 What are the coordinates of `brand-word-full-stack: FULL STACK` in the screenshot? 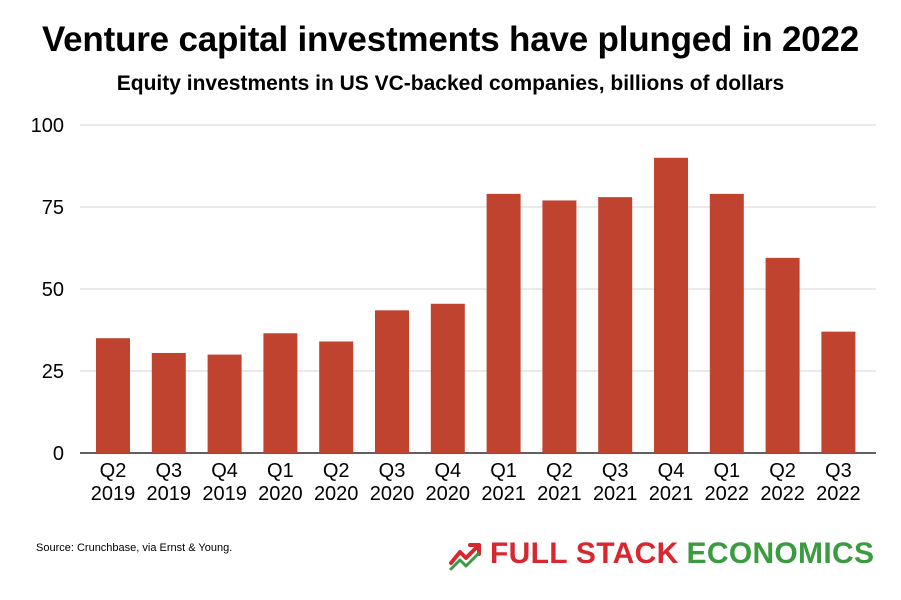 It's located at (584, 553).